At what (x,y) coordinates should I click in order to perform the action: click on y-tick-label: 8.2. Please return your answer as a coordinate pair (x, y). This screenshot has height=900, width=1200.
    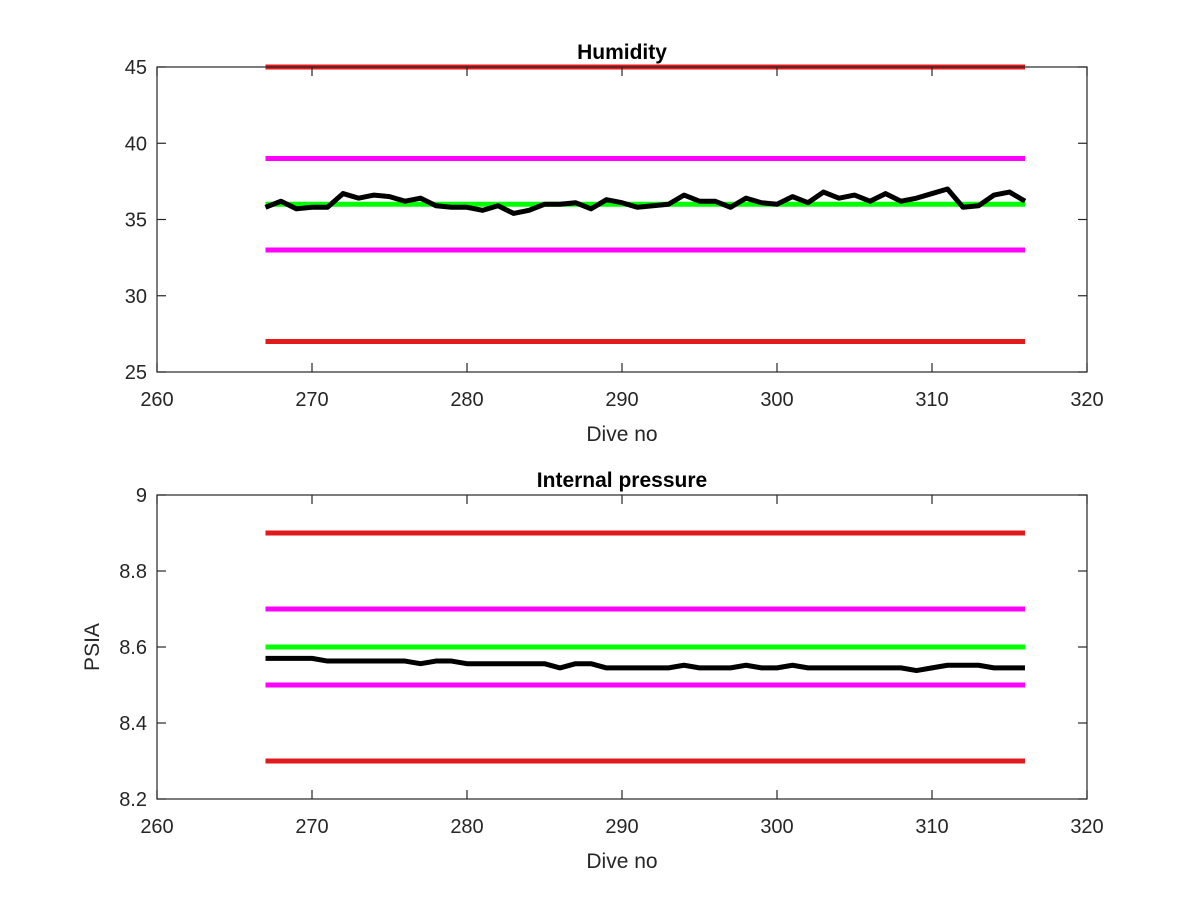
    Looking at the image, I should click on (133, 800).